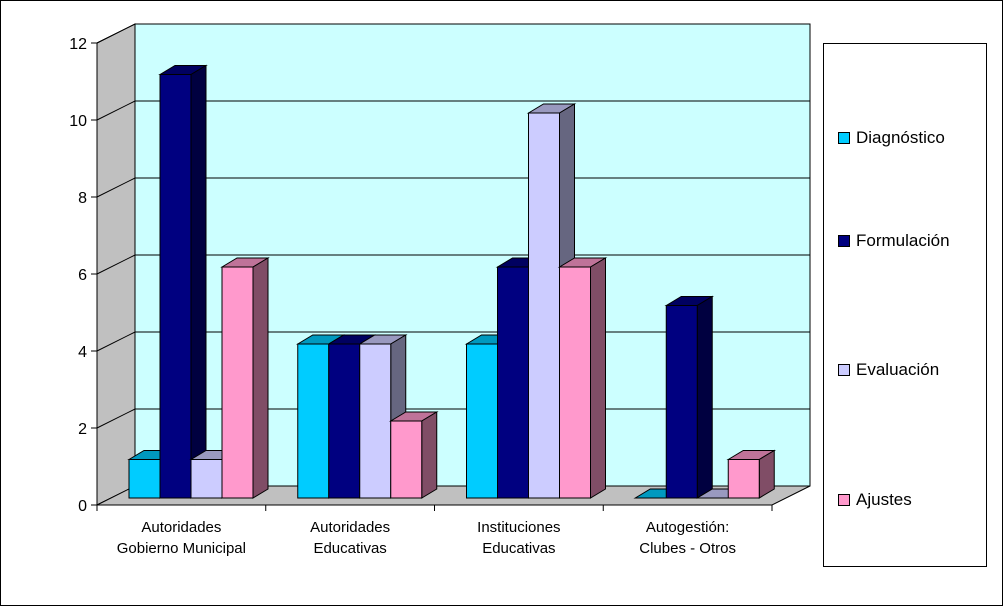  I want to click on legend-swatch-ajustes, so click(844, 500).